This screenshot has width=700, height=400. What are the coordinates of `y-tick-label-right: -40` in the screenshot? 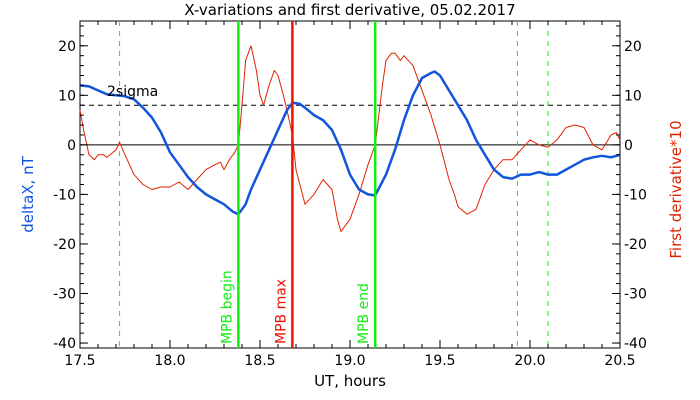 It's located at (635, 344).